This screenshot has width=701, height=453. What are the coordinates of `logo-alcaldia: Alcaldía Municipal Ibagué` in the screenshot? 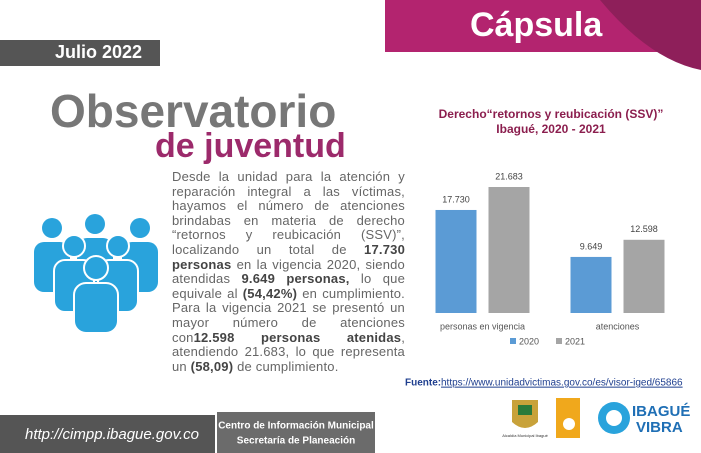 It's located at (525, 419).